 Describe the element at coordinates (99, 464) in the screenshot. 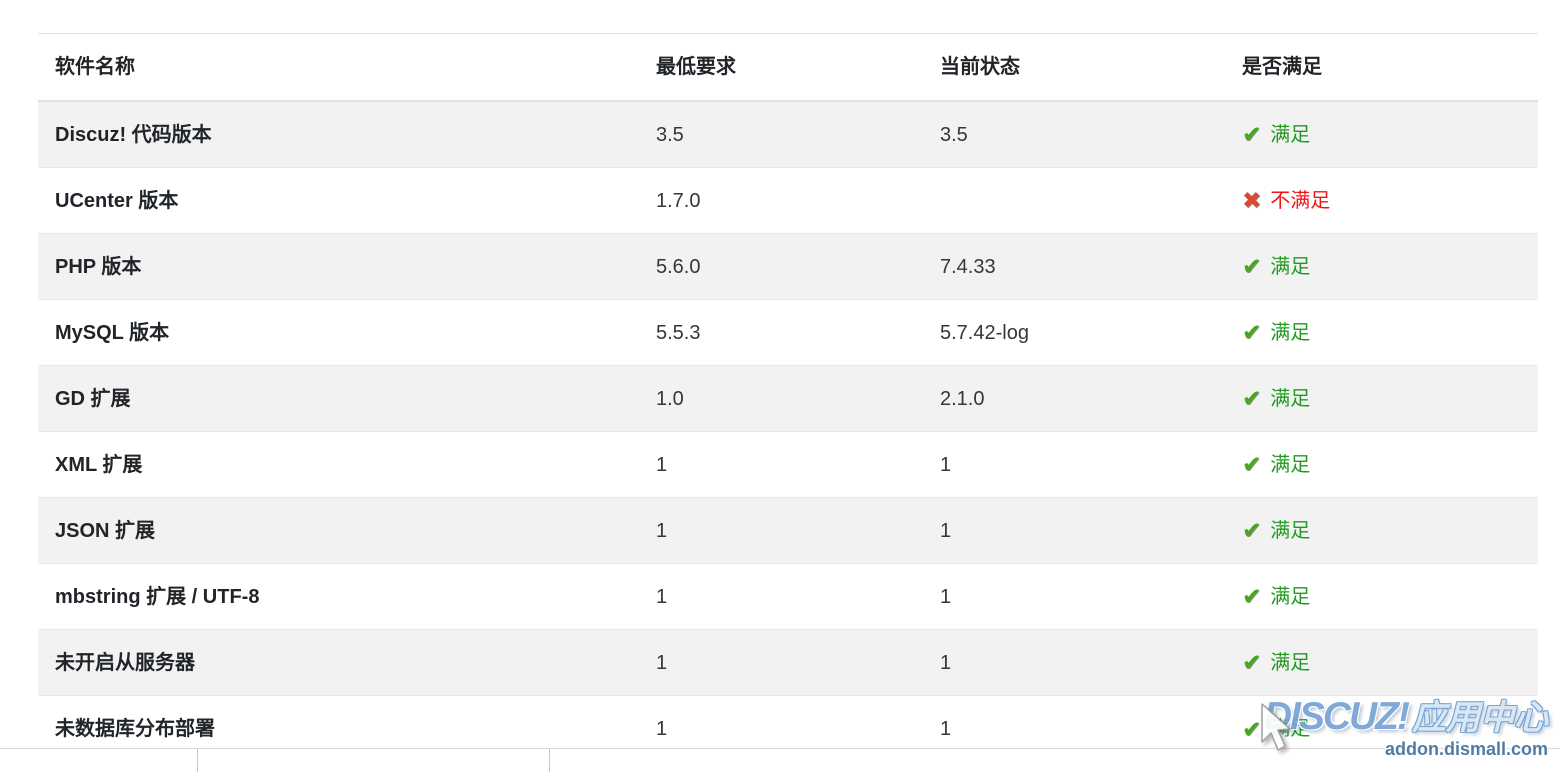

I see `software-name-cell: XML 扩展` at that location.